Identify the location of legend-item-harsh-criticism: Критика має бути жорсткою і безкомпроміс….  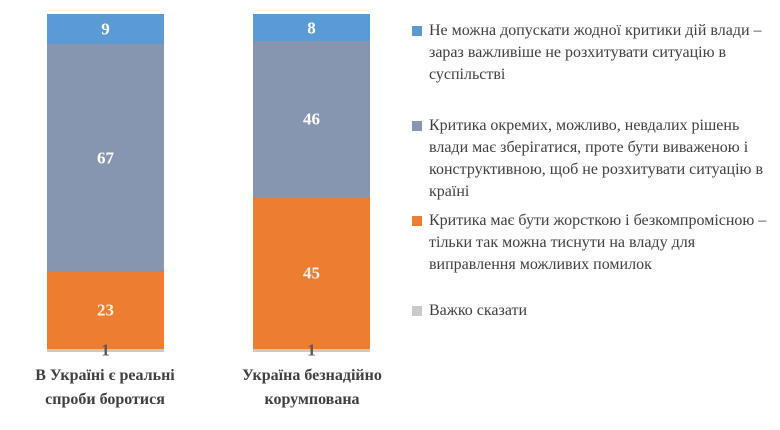
(591, 243).